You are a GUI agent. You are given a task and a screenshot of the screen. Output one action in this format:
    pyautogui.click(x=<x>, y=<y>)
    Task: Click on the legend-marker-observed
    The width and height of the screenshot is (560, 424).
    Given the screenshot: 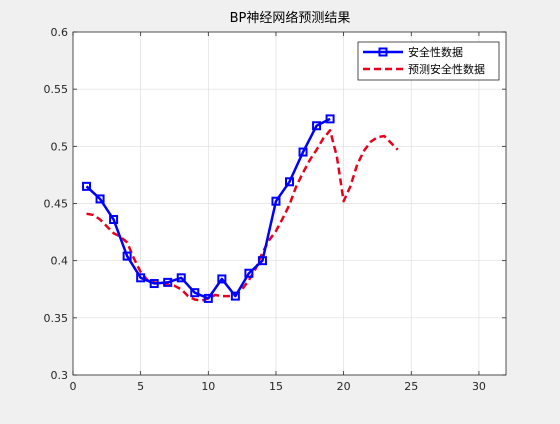 What is the action you would take?
    pyautogui.click(x=383, y=52)
    